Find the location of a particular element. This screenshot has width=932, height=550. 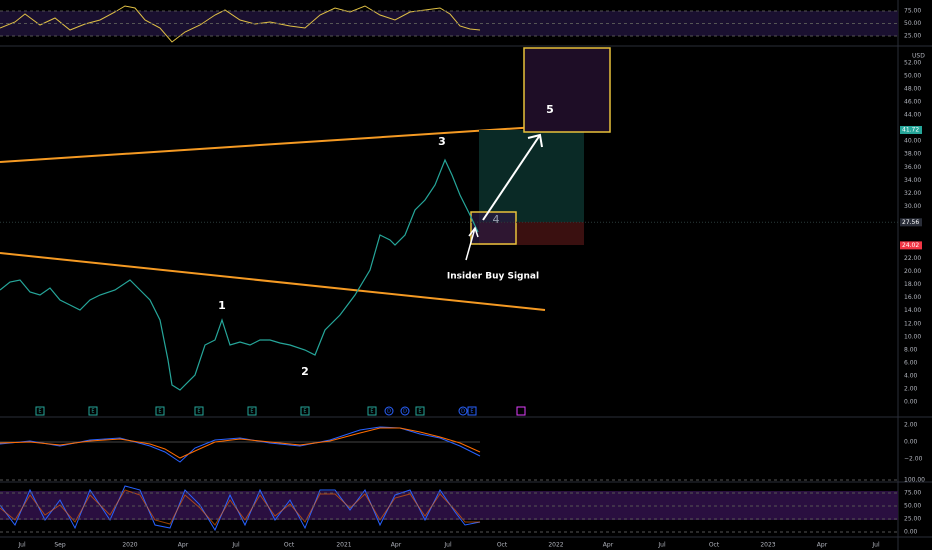

rsi-line is located at coordinates (240, 24).